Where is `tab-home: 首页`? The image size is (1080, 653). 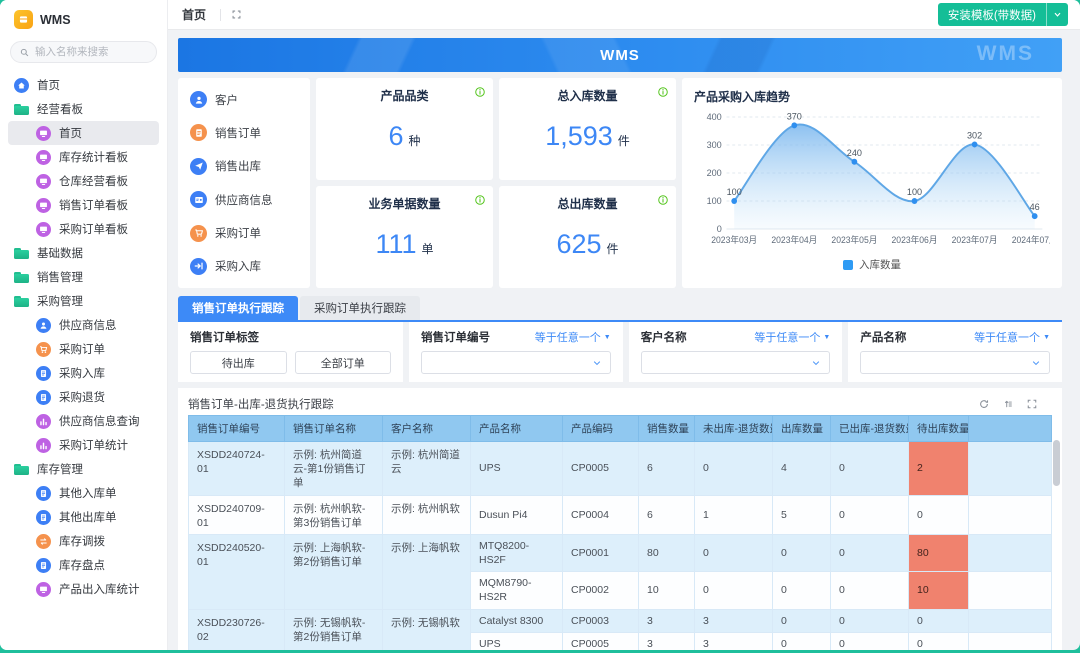 tab-home: 首页 is located at coordinates (194, 15).